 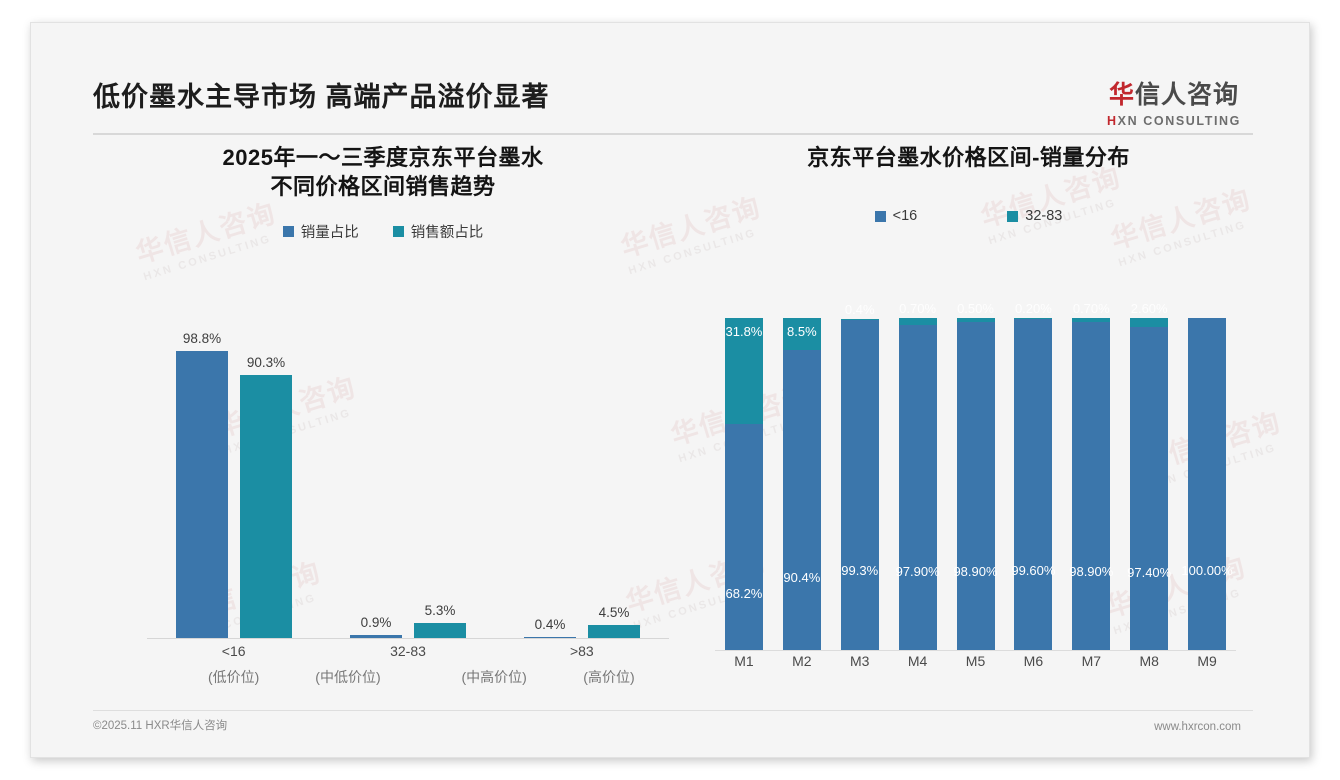 I want to click on x-axis-label: M2, so click(x=802, y=661).